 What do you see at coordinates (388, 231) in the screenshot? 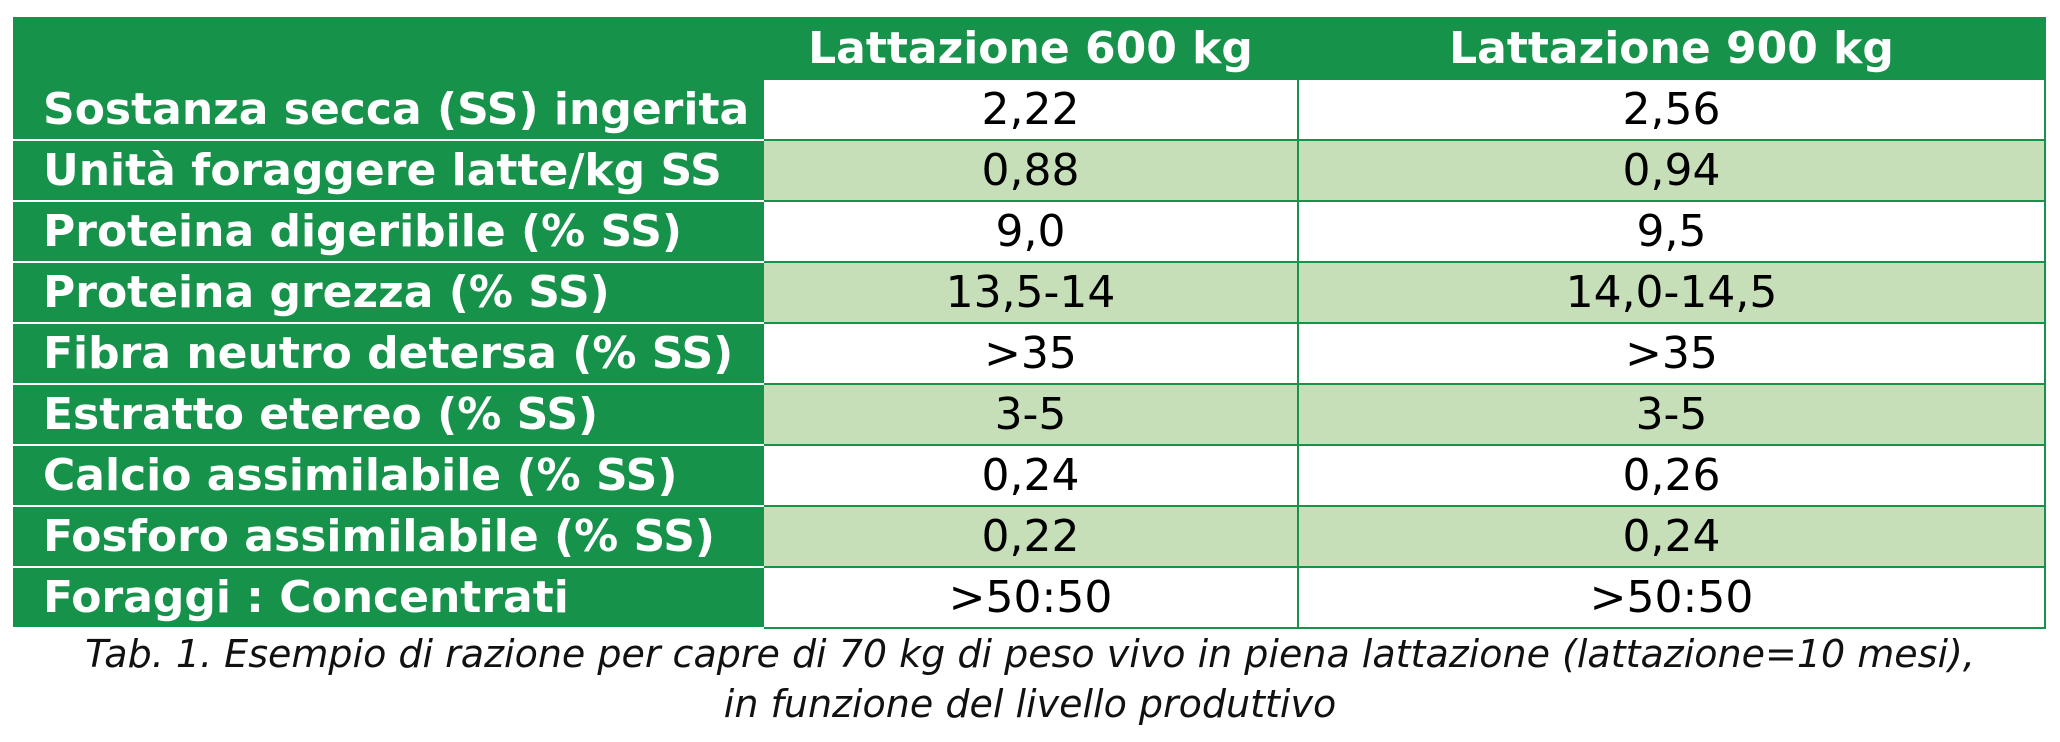
I see `row-label: Proteina digeribile (% SS)` at bounding box center [388, 231].